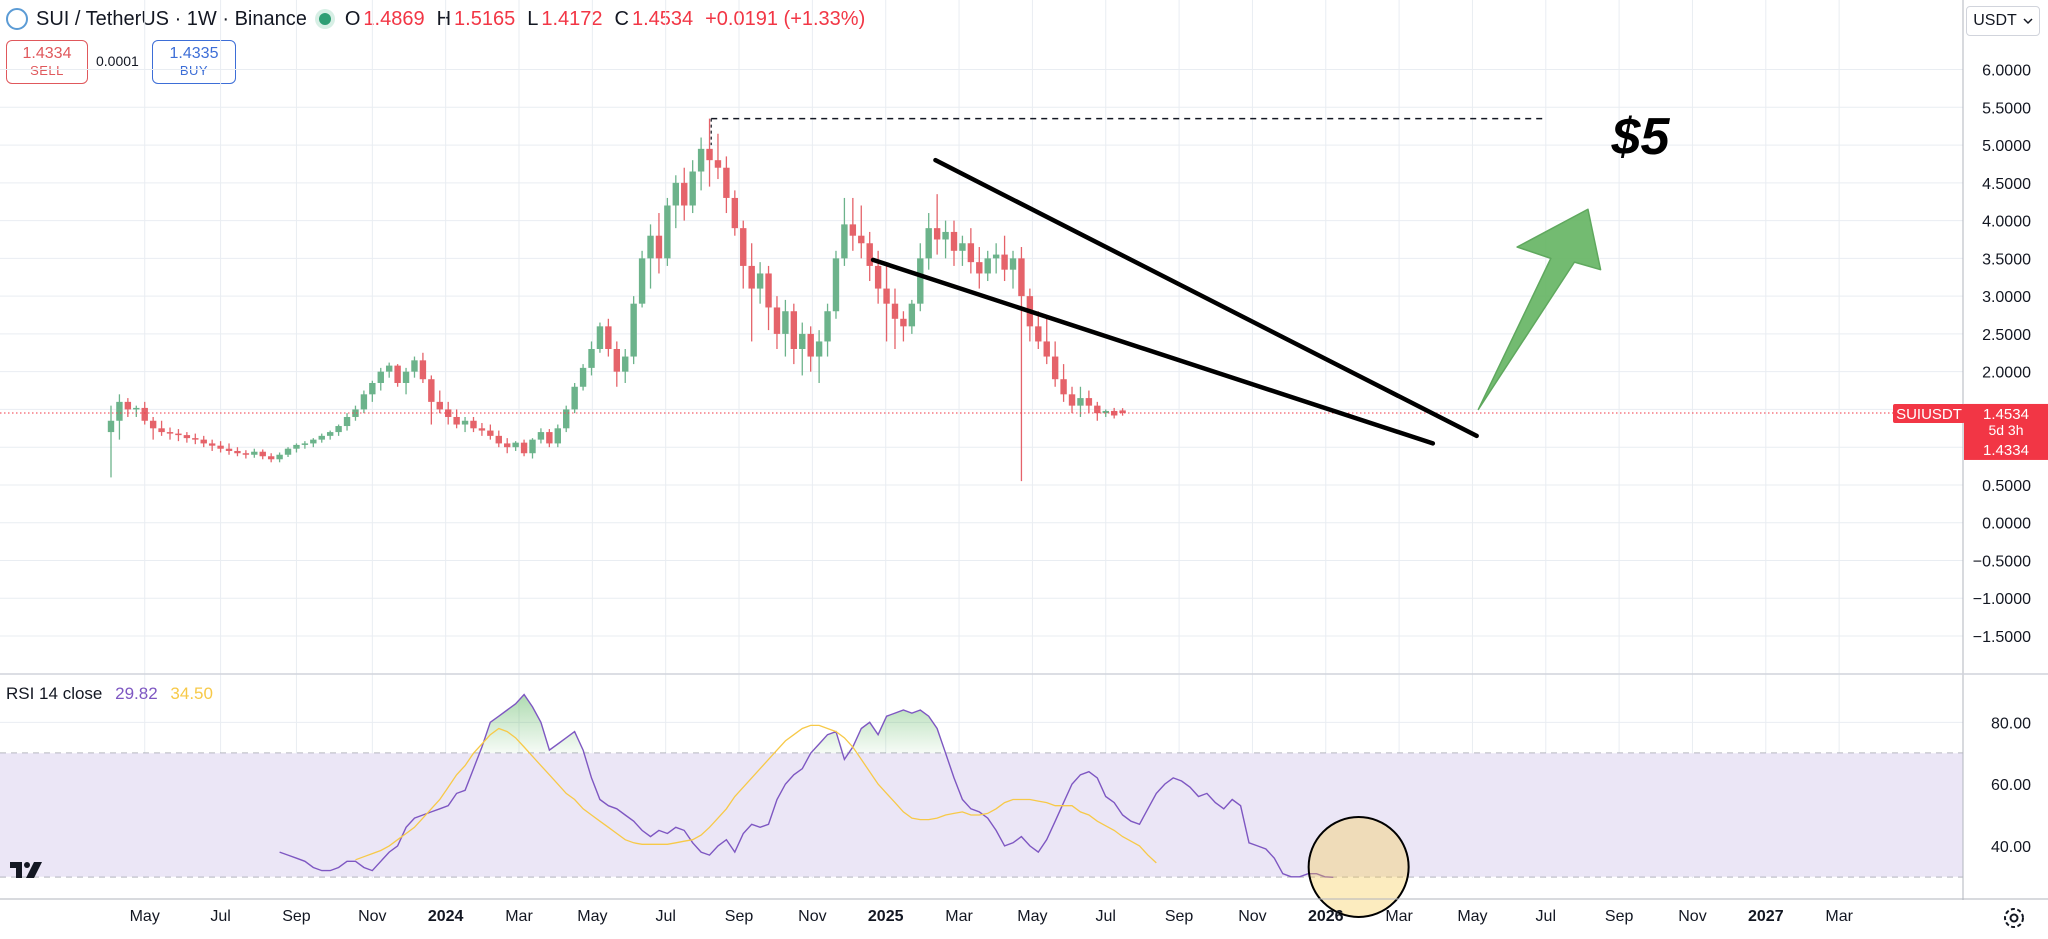 The width and height of the screenshot is (2048, 939). Describe the element at coordinates (145, 916) in the screenshot. I see `time-tick-label: May` at that location.